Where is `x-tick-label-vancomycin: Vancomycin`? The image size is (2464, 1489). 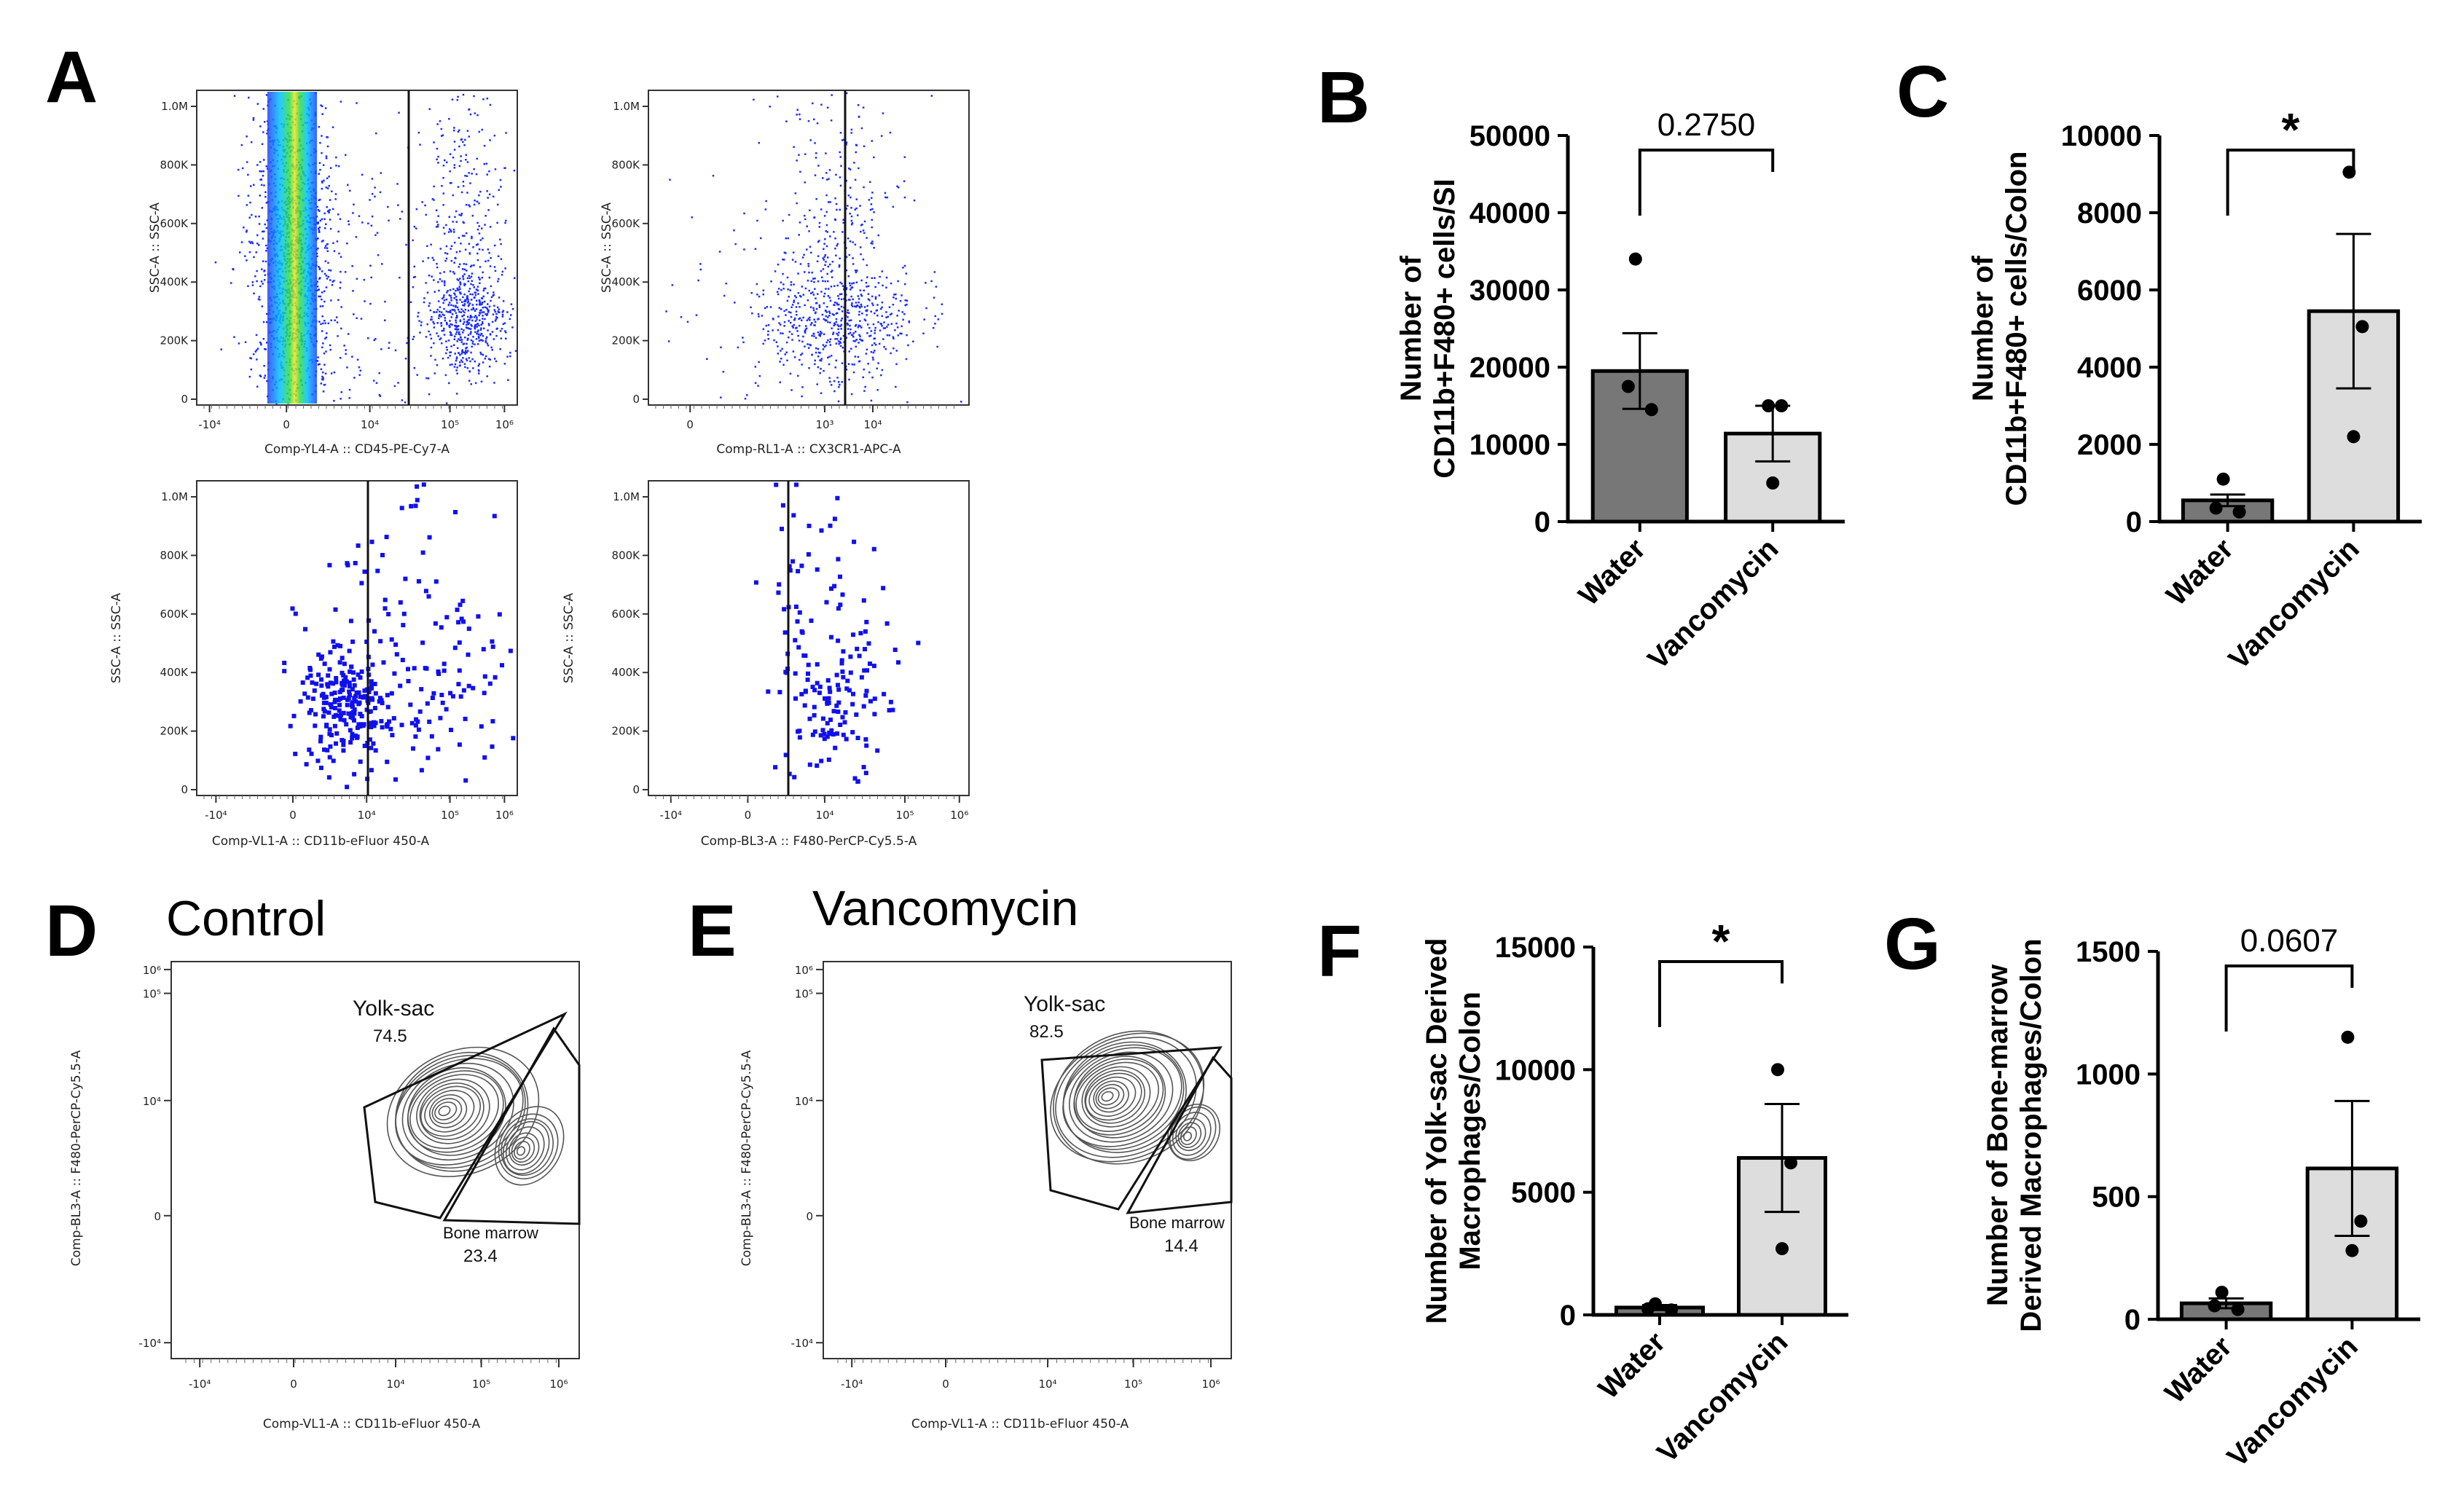 x-tick-label-vancomycin: Vancomycin is located at coordinates (2293, 1401).